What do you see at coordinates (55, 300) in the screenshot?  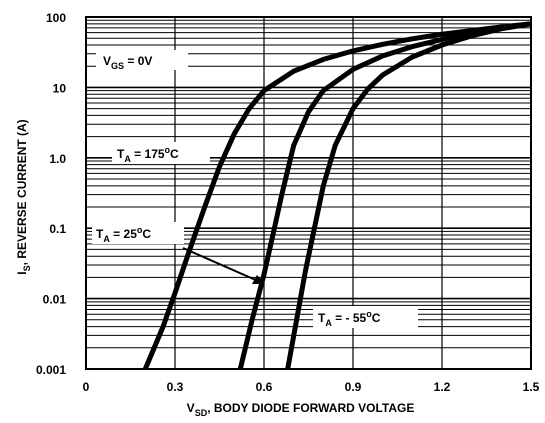 I see `y-tick-label: 0.01` at bounding box center [55, 300].